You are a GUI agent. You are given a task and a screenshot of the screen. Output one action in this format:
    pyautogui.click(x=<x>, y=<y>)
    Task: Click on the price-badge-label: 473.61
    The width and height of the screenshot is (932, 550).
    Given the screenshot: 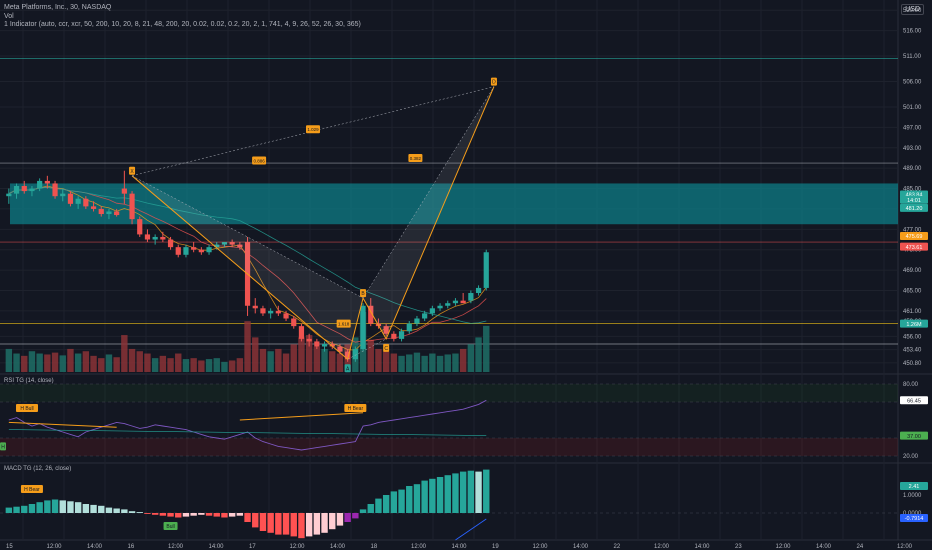 What is the action you would take?
    pyautogui.click(x=914, y=248)
    